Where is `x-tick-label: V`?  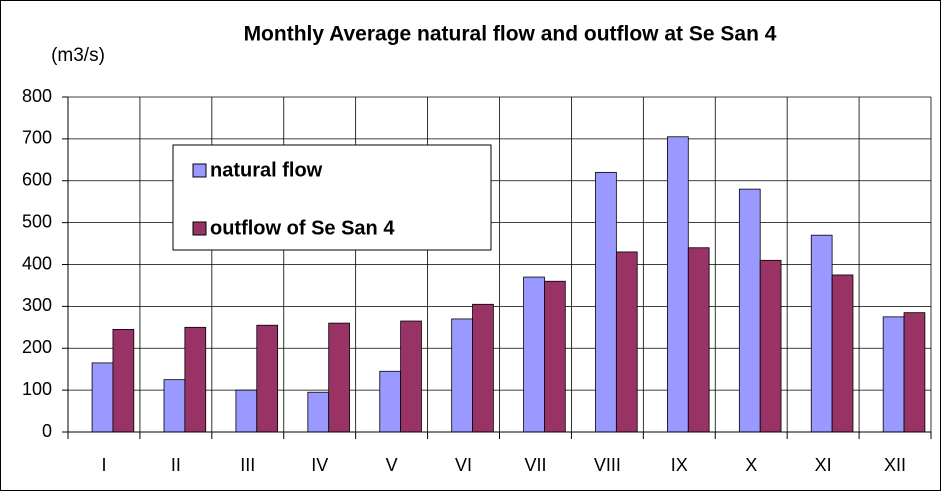
x-tick-label: V is located at coordinates (392, 465).